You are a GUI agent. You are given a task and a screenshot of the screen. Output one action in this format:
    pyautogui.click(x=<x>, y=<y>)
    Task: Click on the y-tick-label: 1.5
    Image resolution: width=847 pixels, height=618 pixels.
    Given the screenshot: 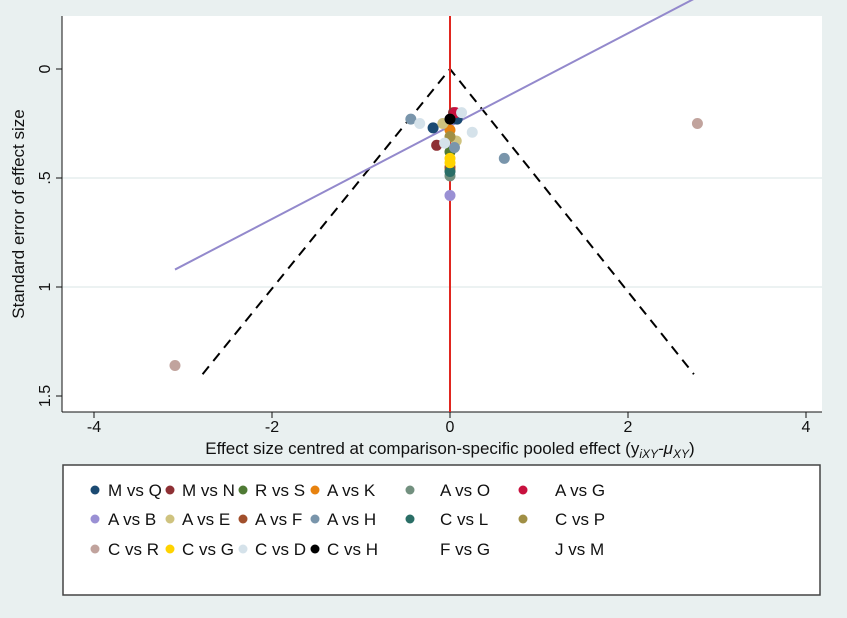 What is the action you would take?
    pyautogui.click(x=45, y=396)
    